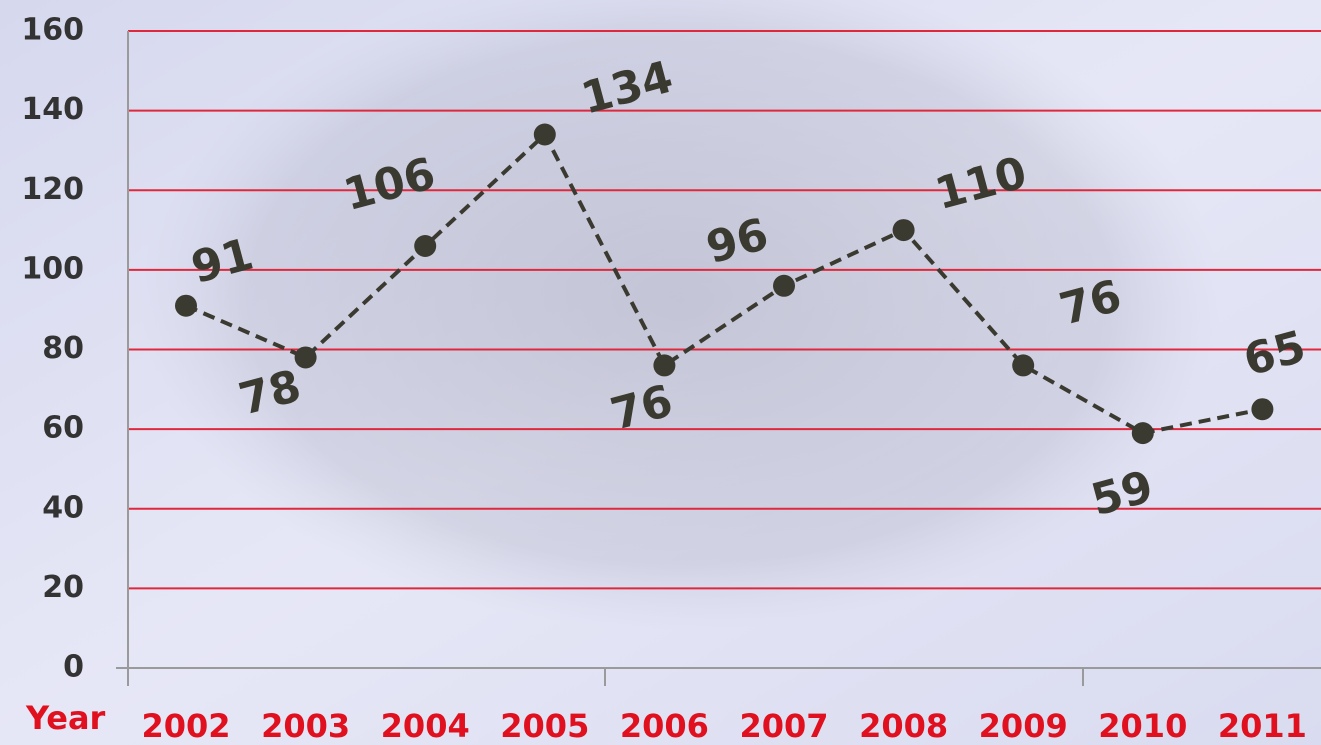 The image size is (1321, 745). What do you see at coordinates (1023, 726) in the screenshot?
I see `x-tick-label: 2009` at bounding box center [1023, 726].